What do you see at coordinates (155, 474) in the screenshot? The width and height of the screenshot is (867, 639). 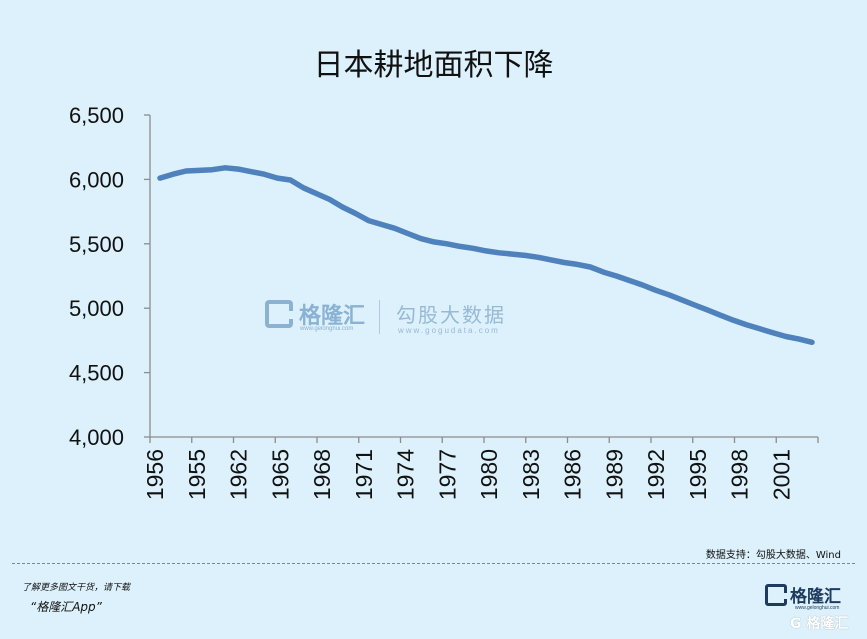 I see `x-tick-label: 1956` at bounding box center [155, 474].